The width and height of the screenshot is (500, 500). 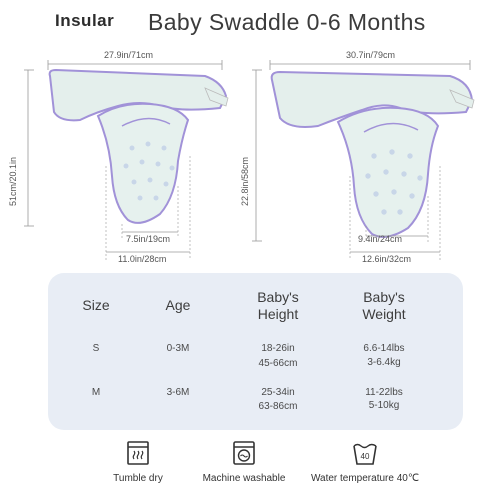 What do you see at coordinates (85, 20) in the screenshot?
I see `brand-logo: Insular` at bounding box center [85, 20].